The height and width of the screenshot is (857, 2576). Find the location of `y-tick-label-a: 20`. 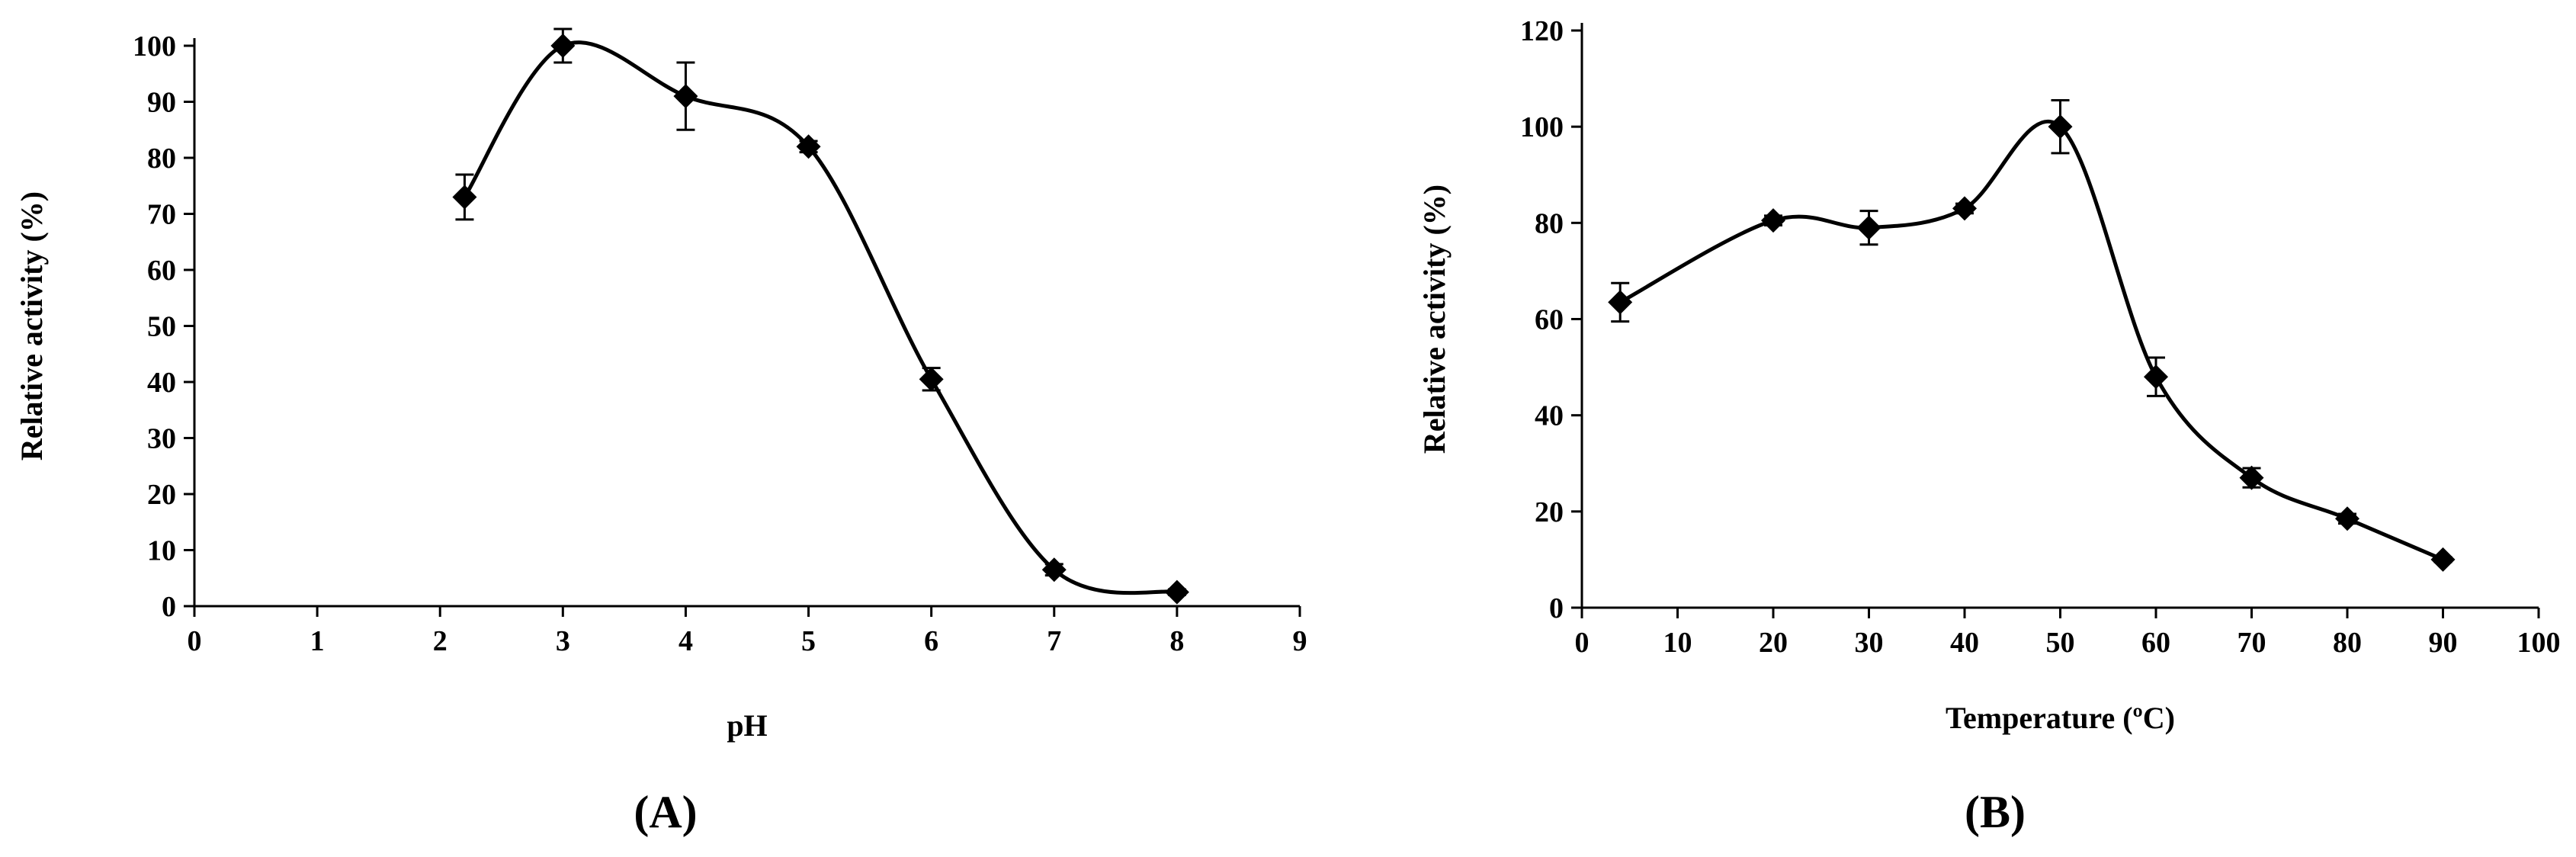

y-tick-label-a: 20 is located at coordinates (161, 495).